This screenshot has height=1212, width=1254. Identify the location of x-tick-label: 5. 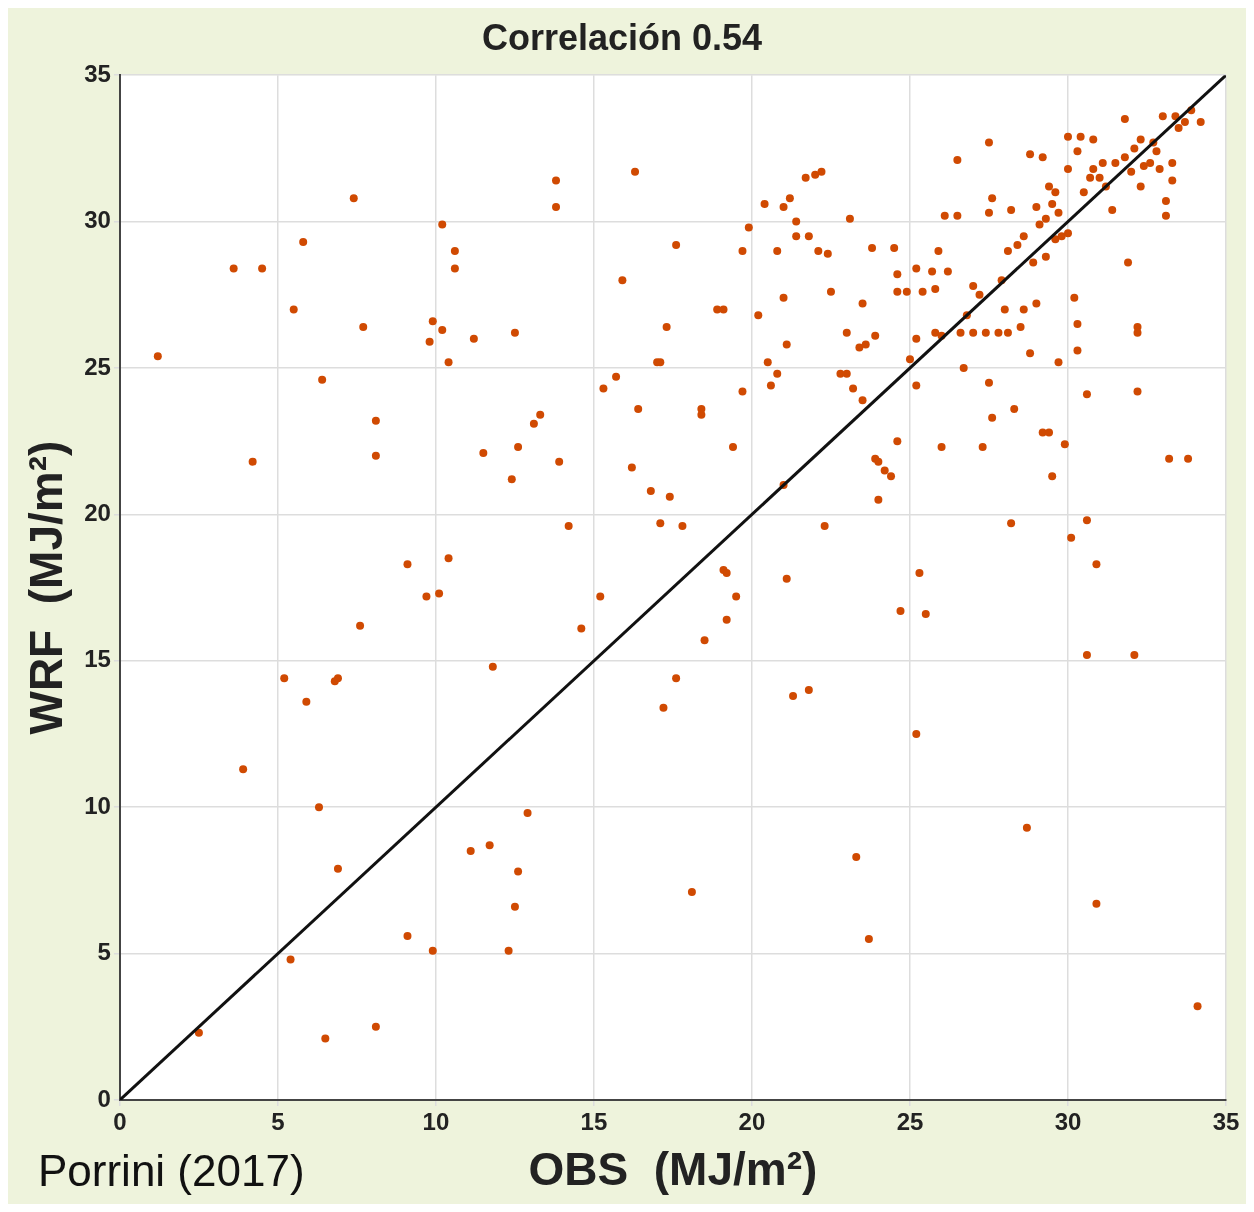
(278, 1122).